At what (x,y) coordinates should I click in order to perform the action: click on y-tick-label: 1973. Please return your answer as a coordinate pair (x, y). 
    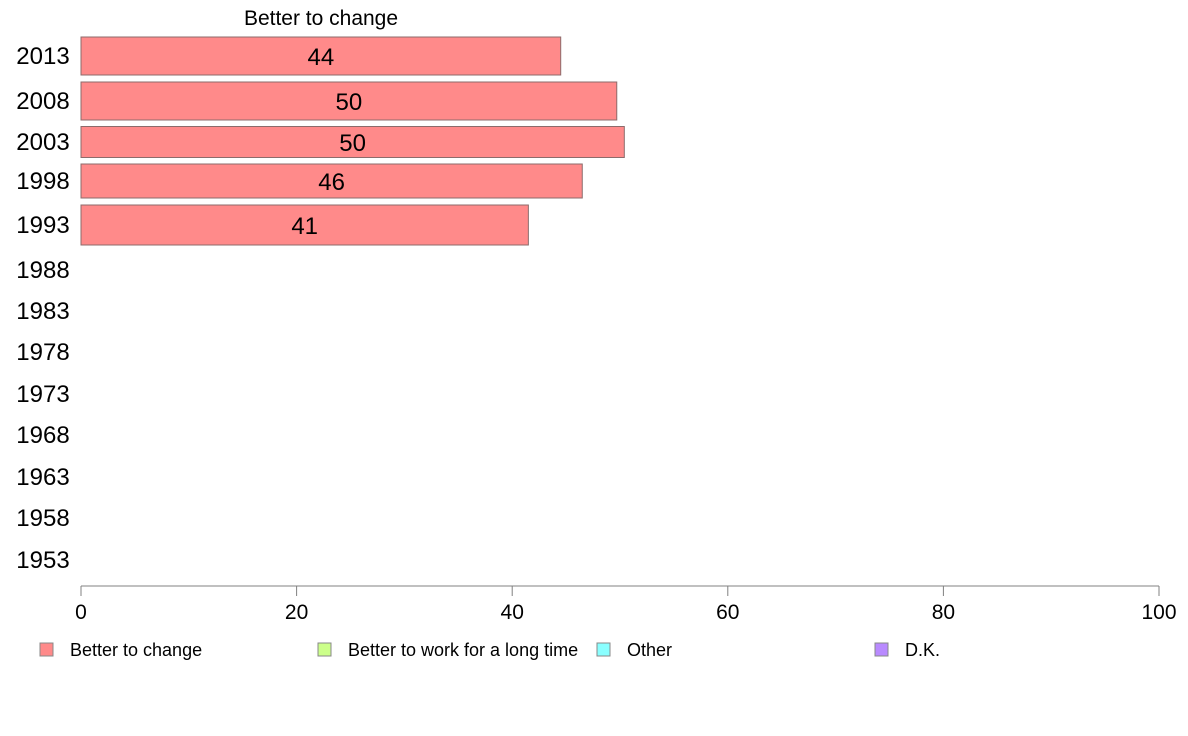
    Looking at the image, I should click on (42, 394).